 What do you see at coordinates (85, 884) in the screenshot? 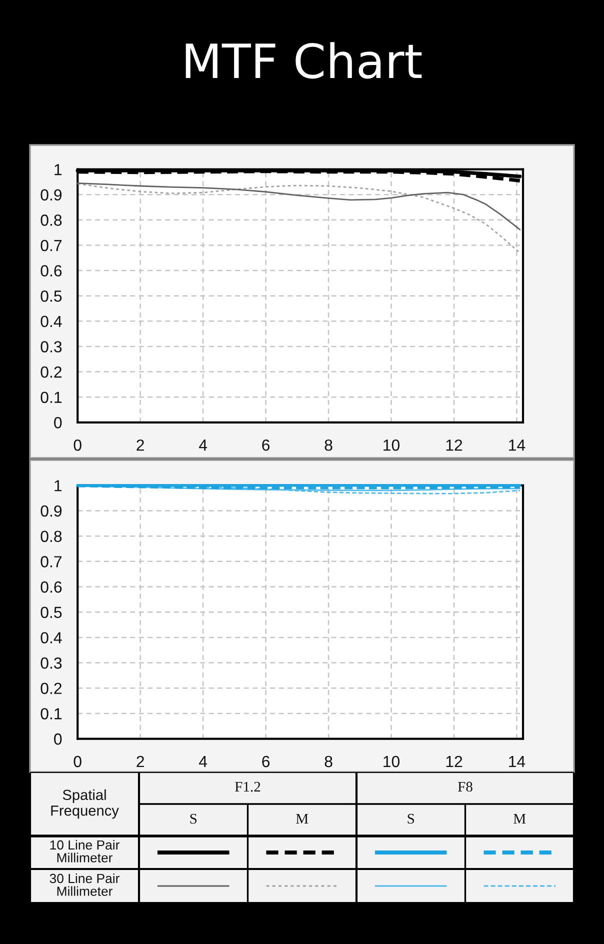
I see `text: 30 Line Pair Millimeter` at bounding box center [85, 884].